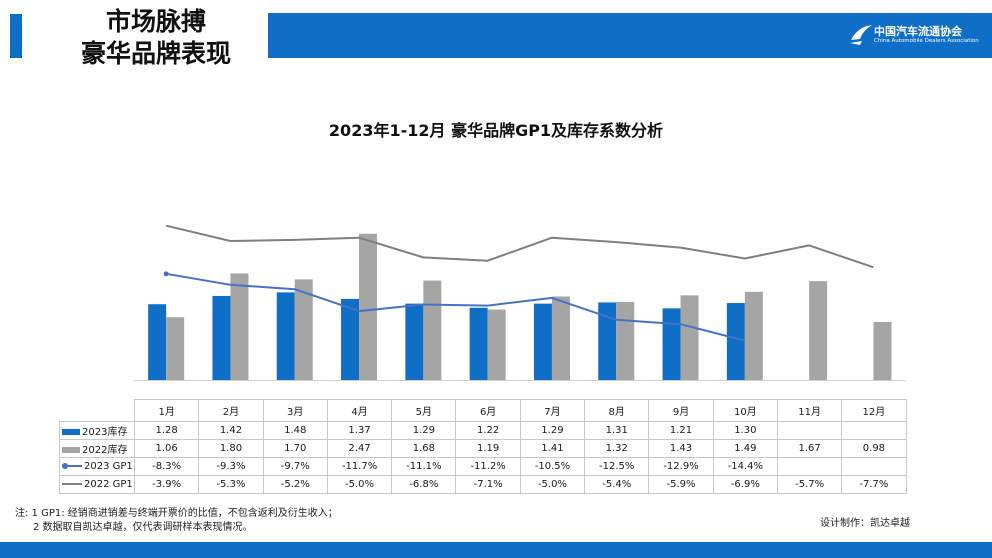 The width and height of the screenshot is (992, 558). What do you see at coordinates (617, 410) in the screenshot?
I see `x-tick-label: 8月` at bounding box center [617, 410].